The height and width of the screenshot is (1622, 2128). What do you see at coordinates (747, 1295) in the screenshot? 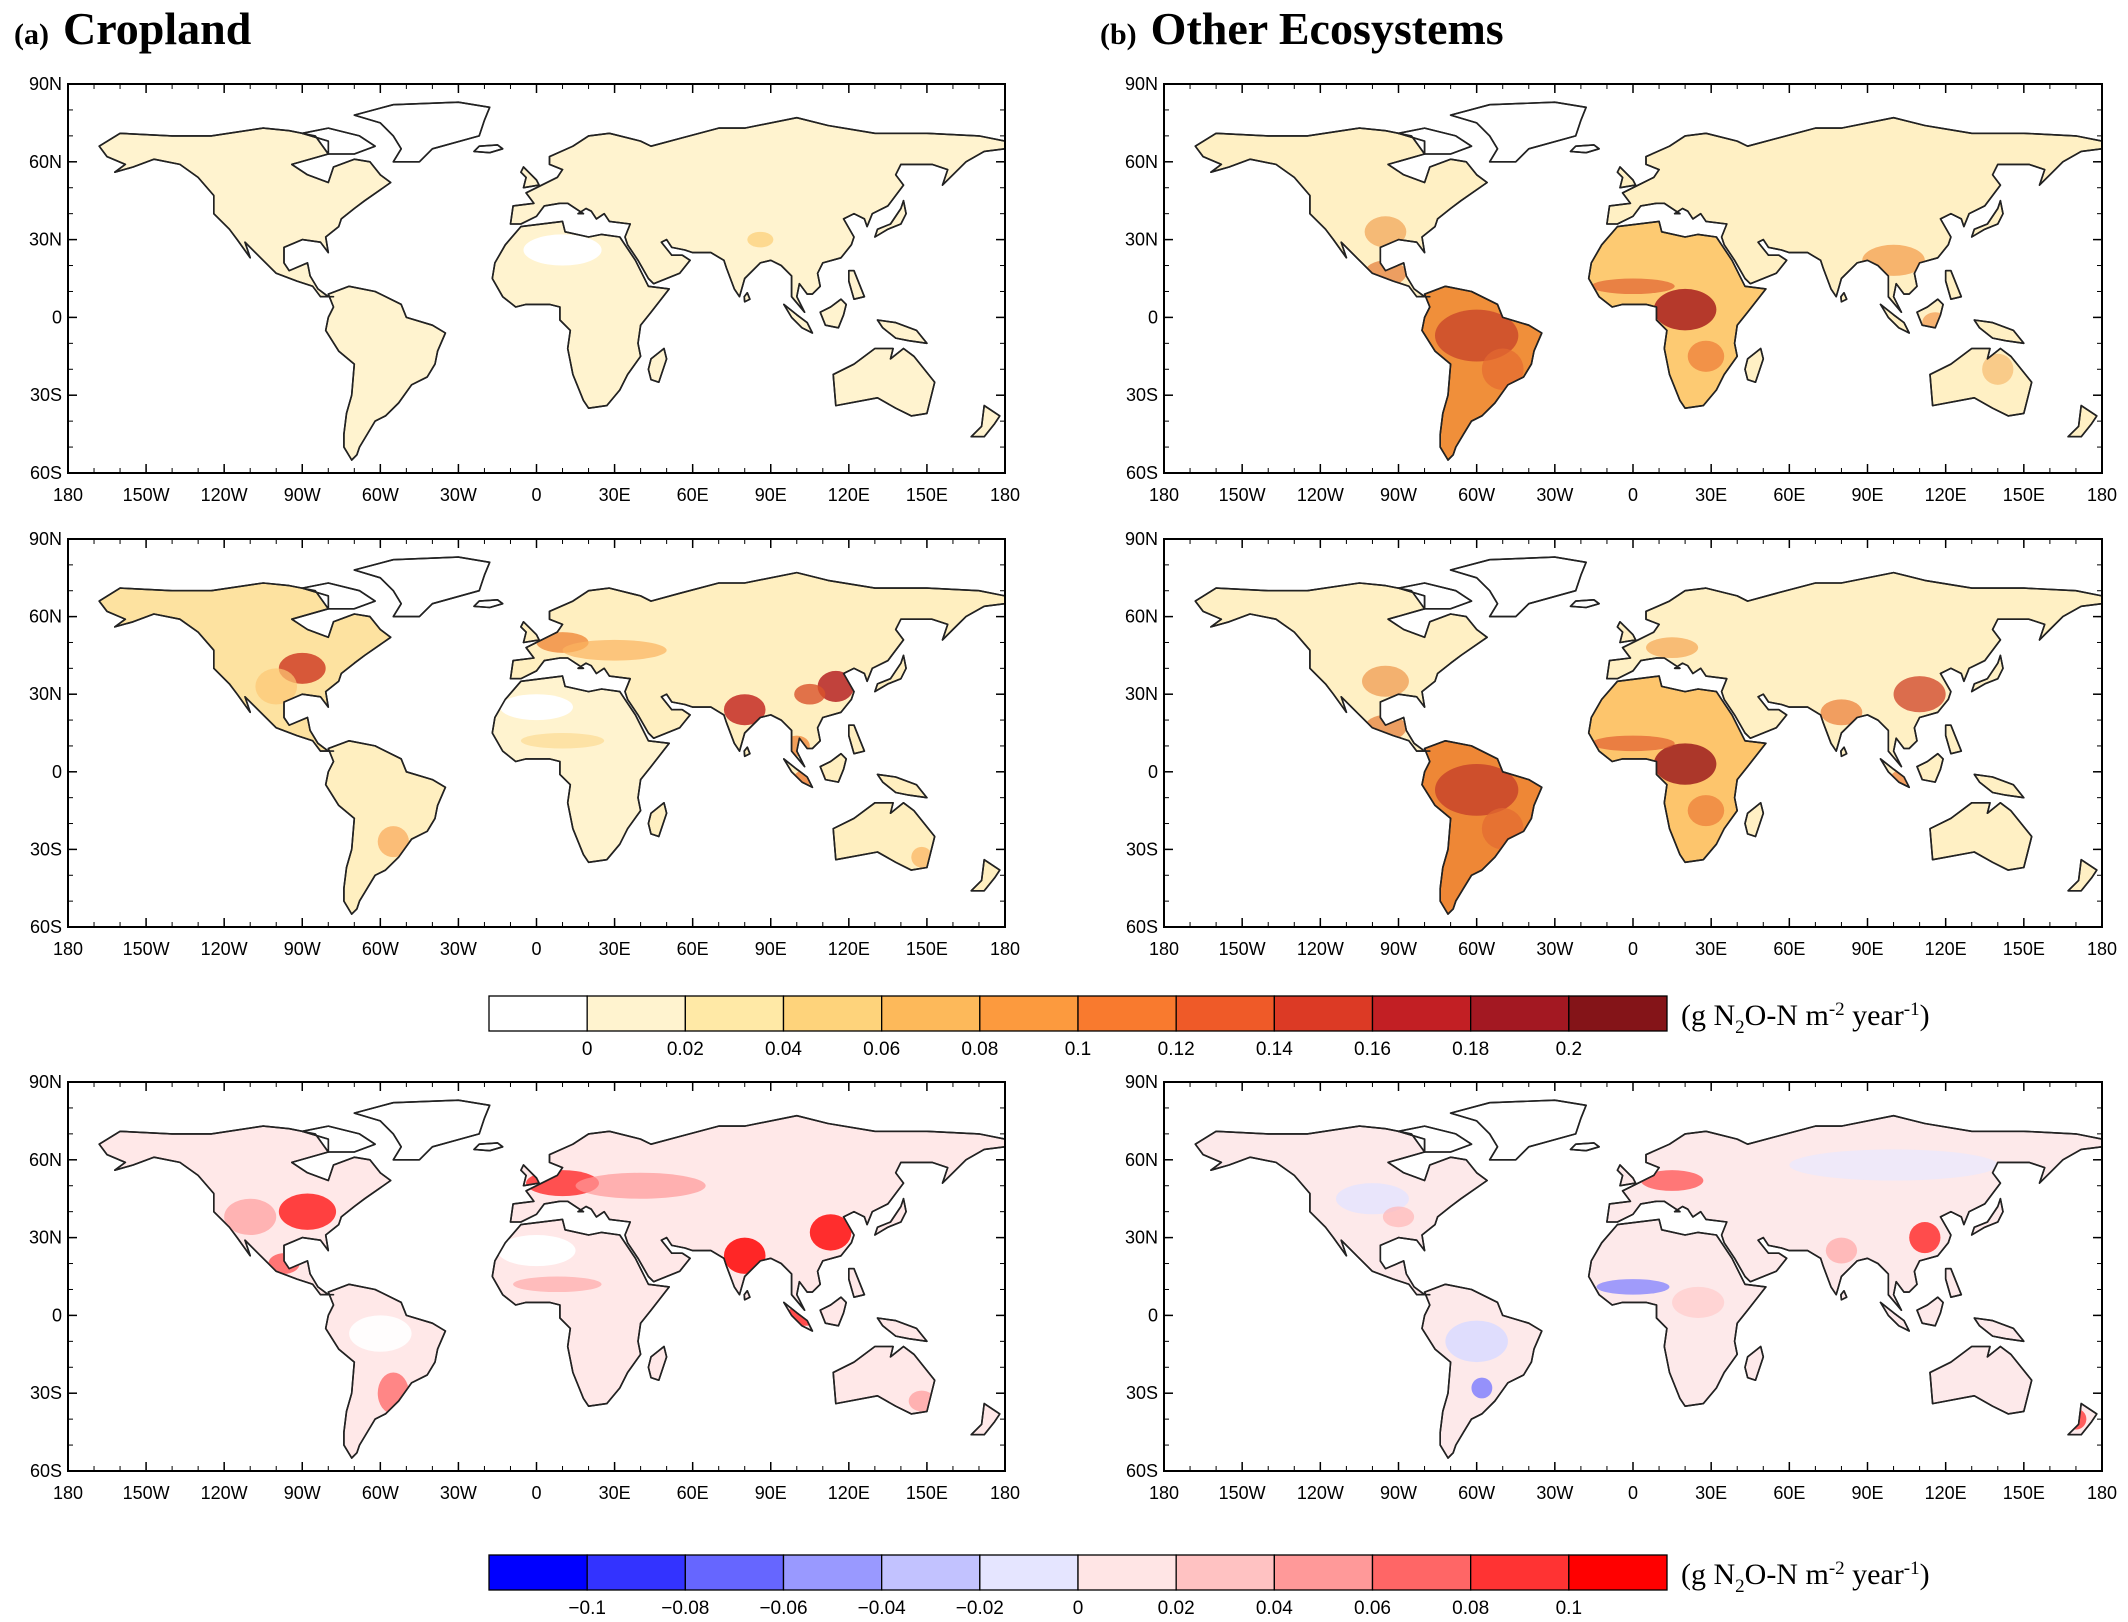
I see `coastline-sri-lanka` at bounding box center [747, 1295].